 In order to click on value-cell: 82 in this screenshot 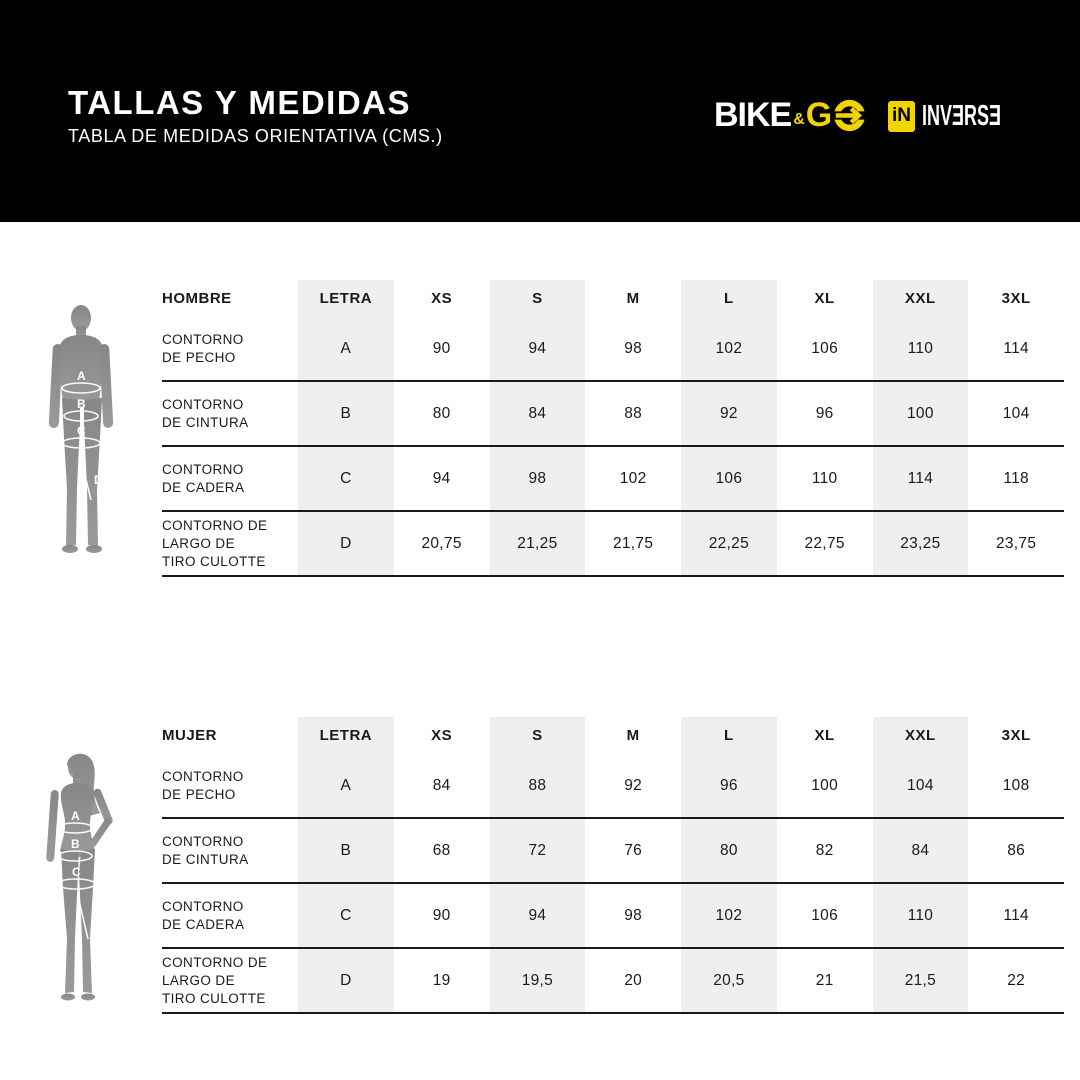, I will do `click(824, 851)`.